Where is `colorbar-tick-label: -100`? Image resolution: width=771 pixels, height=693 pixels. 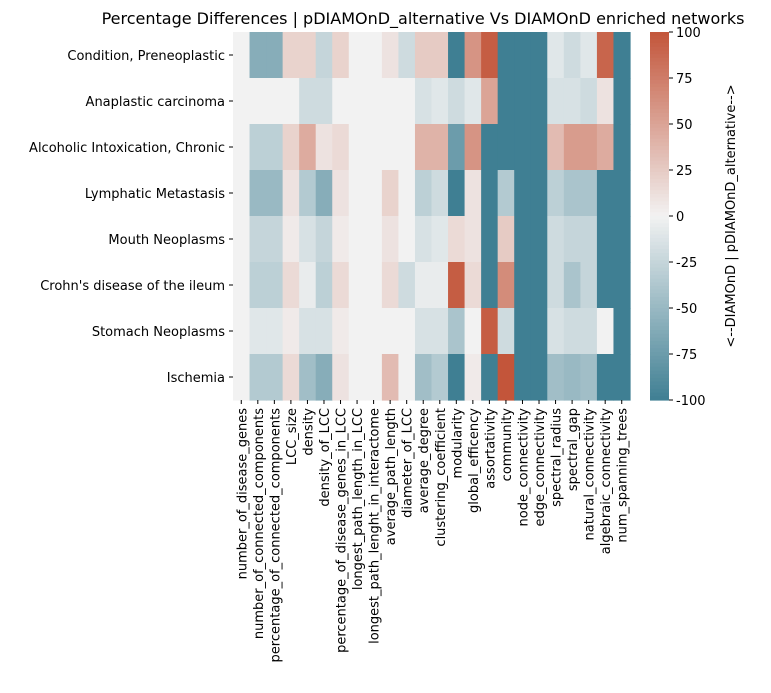 colorbar-tick-label: -100 is located at coordinates (691, 401).